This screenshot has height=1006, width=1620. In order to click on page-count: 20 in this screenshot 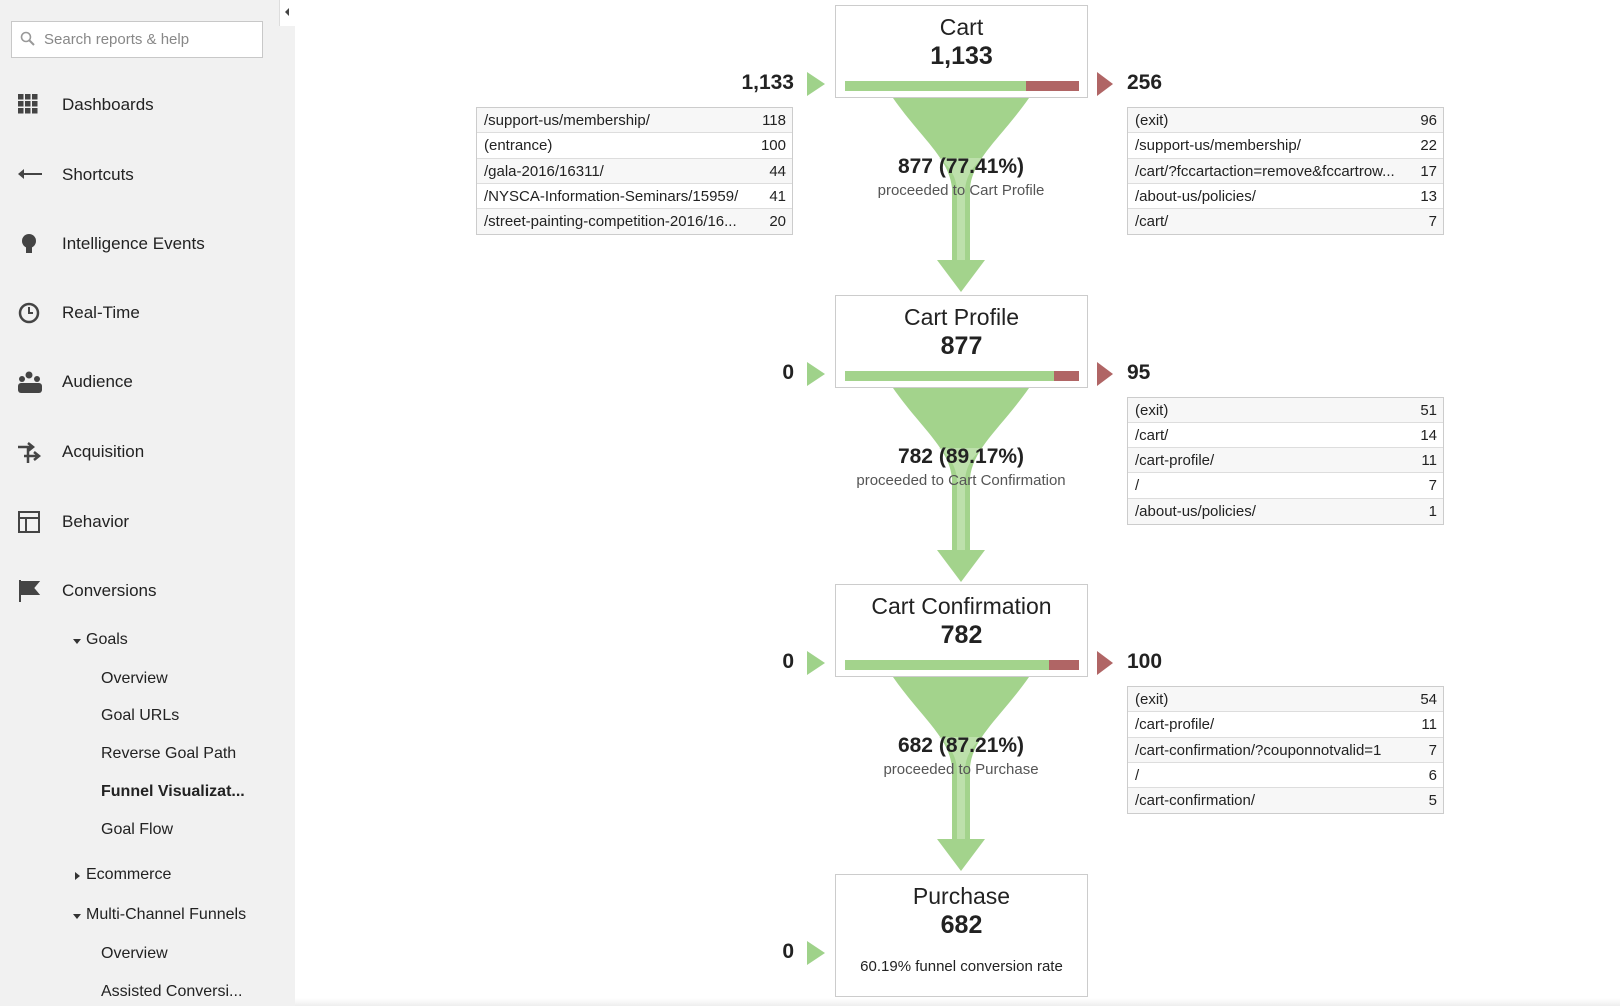, I will do `click(777, 222)`.